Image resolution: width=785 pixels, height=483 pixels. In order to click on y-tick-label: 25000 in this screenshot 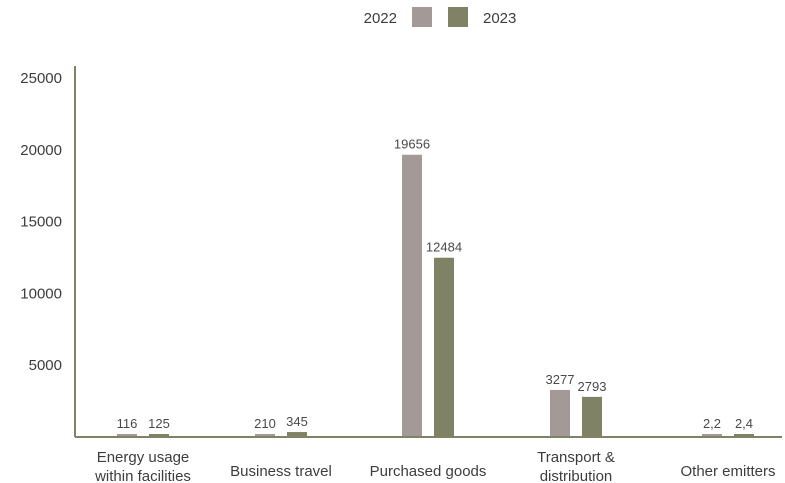, I will do `click(41, 78)`.